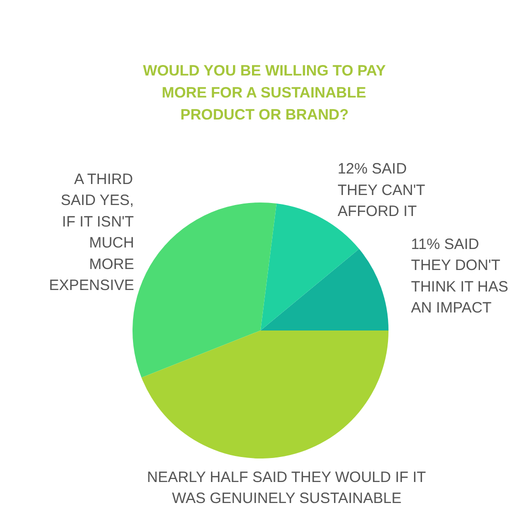 The image size is (528, 528). Describe the element at coordinates (264, 93) in the screenshot. I see `chart-title: WOULD YOU BE WILLING TO PAY MORE FOR A SUSTAINABLE PRODUCT OR BRAND?` at that location.